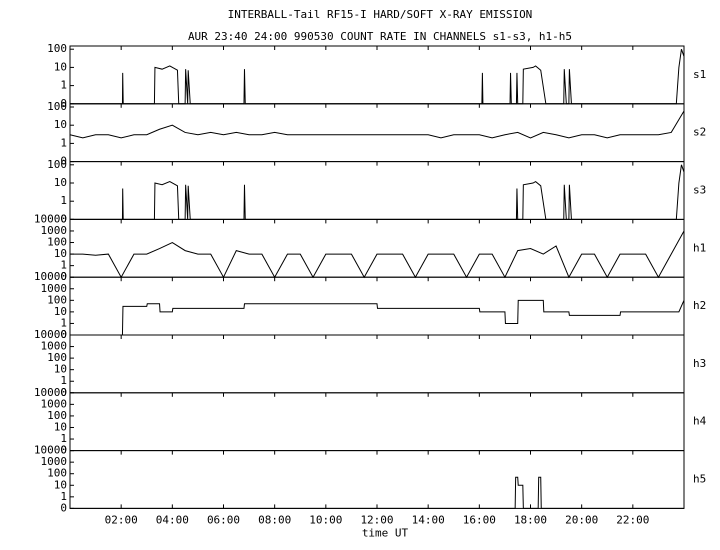 This screenshot has height=550, width=720. I want to click on x-tick-label: 08:00, so click(274, 519).